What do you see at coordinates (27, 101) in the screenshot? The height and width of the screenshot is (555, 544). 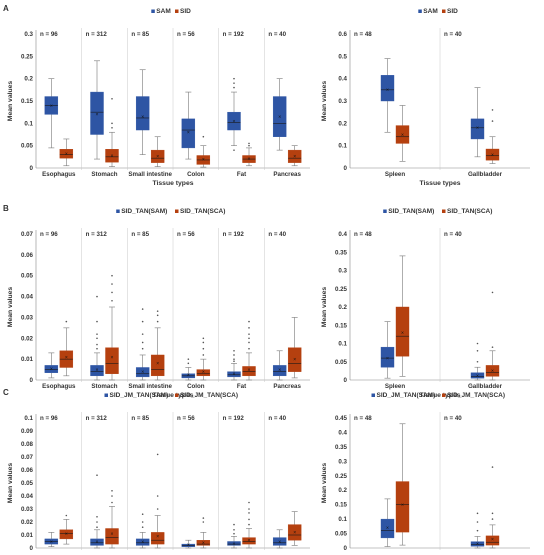 I see `y-tick-label: 0.15` at bounding box center [27, 101].